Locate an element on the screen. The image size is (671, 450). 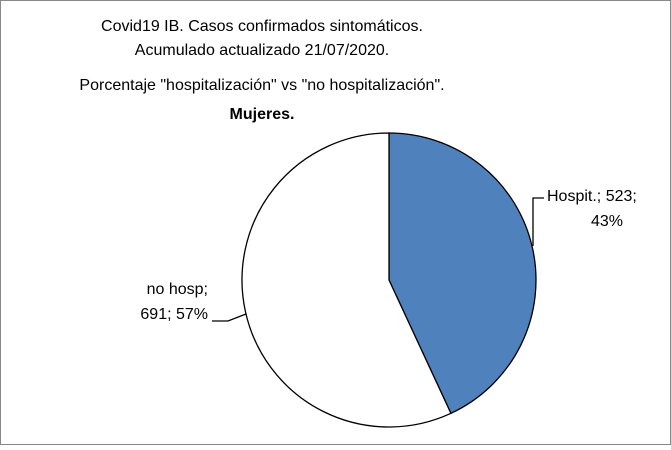
data-label: 43% is located at coordinates (607, 221).